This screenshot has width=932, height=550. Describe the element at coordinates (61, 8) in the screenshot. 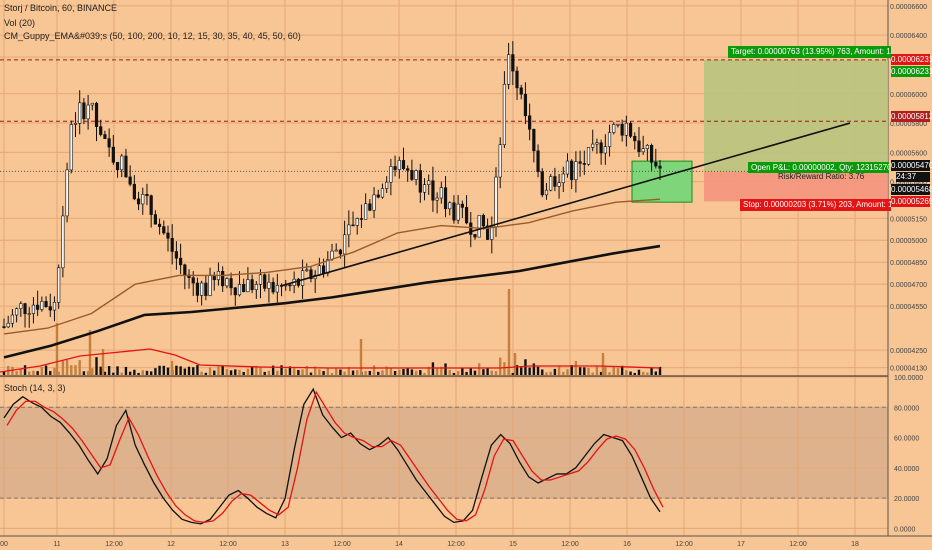

I see `symbol-legend: Storj / Bitcoin, 60, BINANCE` at that location.